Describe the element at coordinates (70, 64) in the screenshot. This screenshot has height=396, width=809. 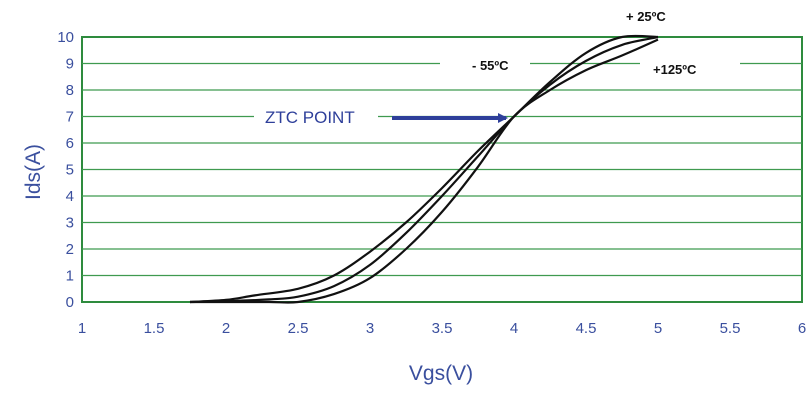
I see `y-tick-label: 9` at that location.